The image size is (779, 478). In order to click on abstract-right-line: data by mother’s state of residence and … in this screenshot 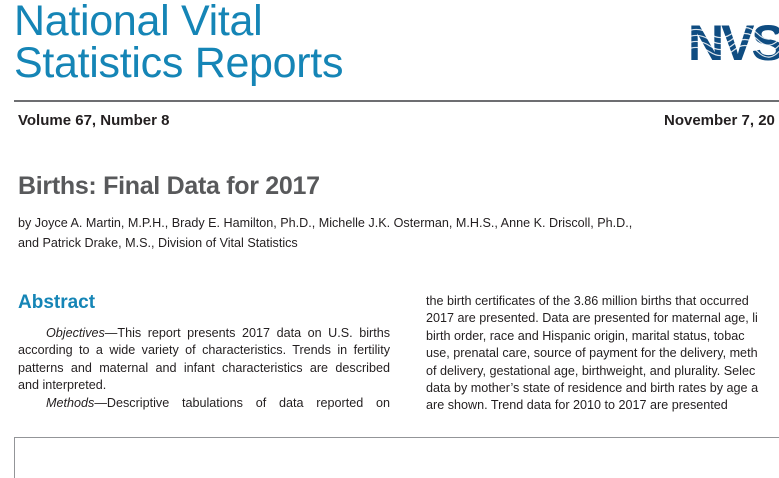, I will do `click(592, 388)`.